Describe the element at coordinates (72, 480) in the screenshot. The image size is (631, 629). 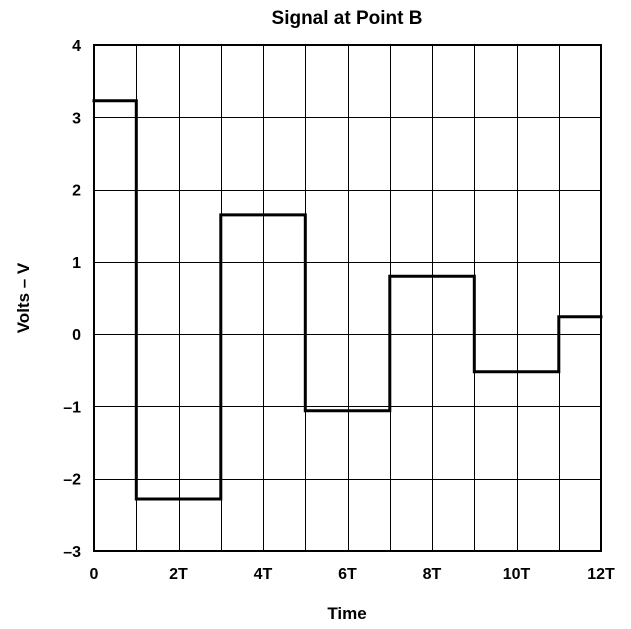
I see `y-tick-label: –2` at that location.